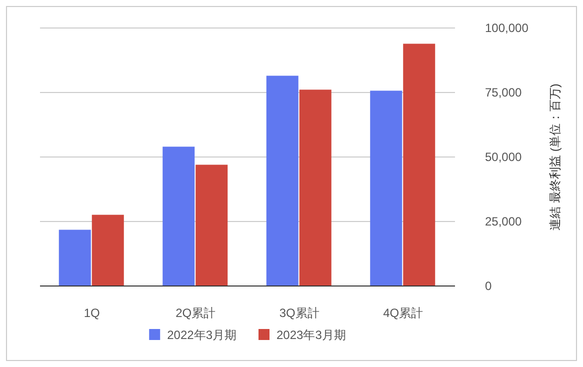  What do you see at coordinates (507, 28) in the screenshot?
I see `y-tick-label: 100,000` at bounding box center [507, 28].